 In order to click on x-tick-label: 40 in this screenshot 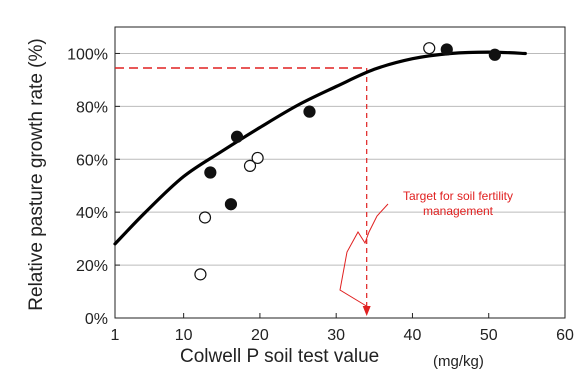, I will do `click(413, 335)`.